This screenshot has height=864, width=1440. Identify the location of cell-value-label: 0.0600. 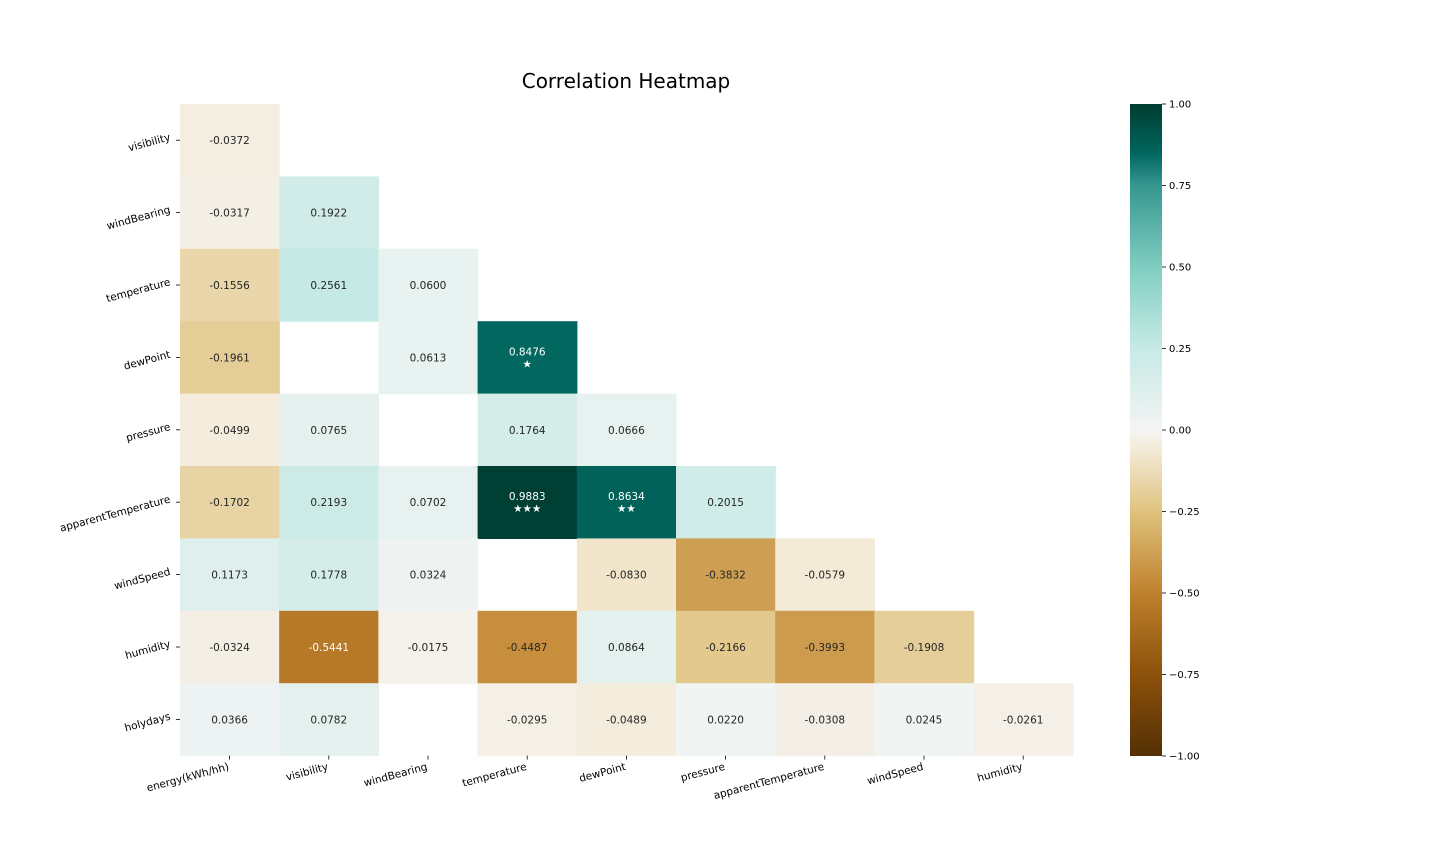
(428, 286).